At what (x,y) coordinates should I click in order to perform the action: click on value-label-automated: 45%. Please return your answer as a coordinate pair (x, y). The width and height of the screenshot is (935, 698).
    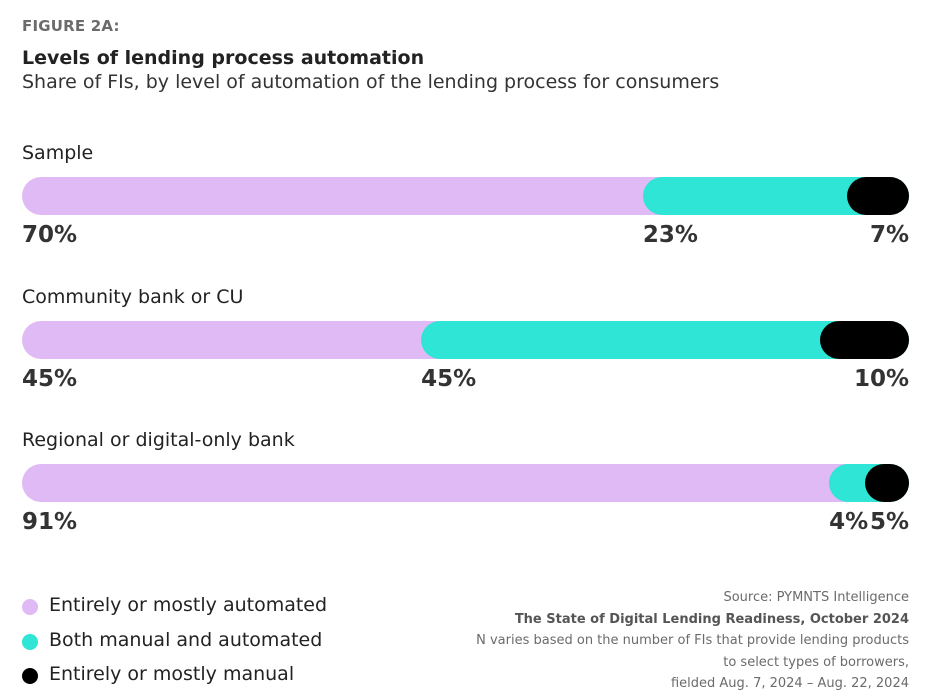
    Looking at the image, I should click on (50, 379).